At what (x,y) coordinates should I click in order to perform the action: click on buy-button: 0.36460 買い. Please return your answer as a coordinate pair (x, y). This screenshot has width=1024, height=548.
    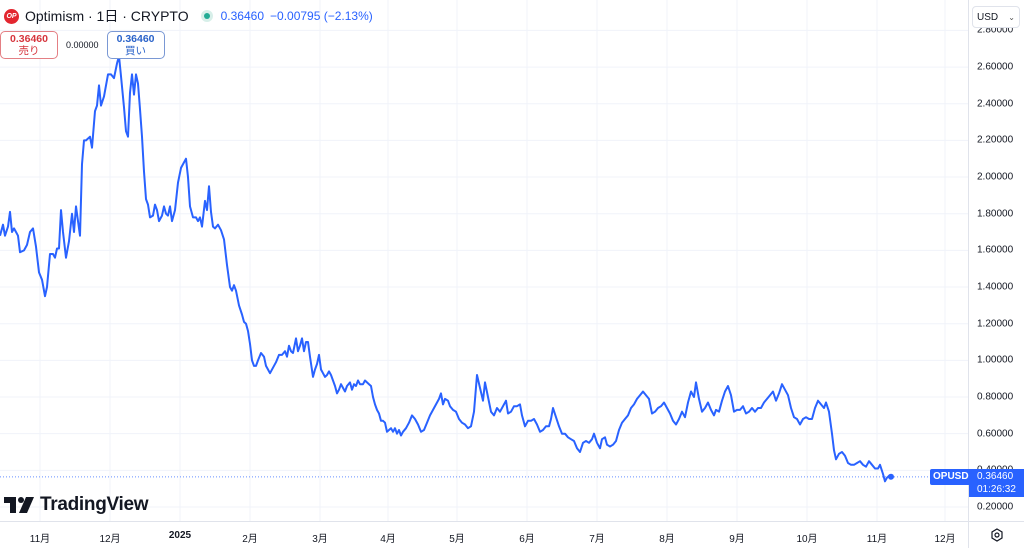
    Looking at the image, I should click on (135, 45).